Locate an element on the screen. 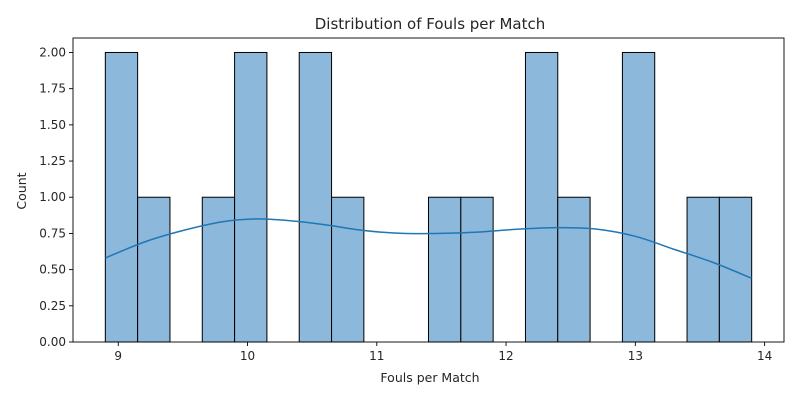 The width and height of the screenshot is (800, 400). x-tick-label: 13 is located at coordinates (635, 356).